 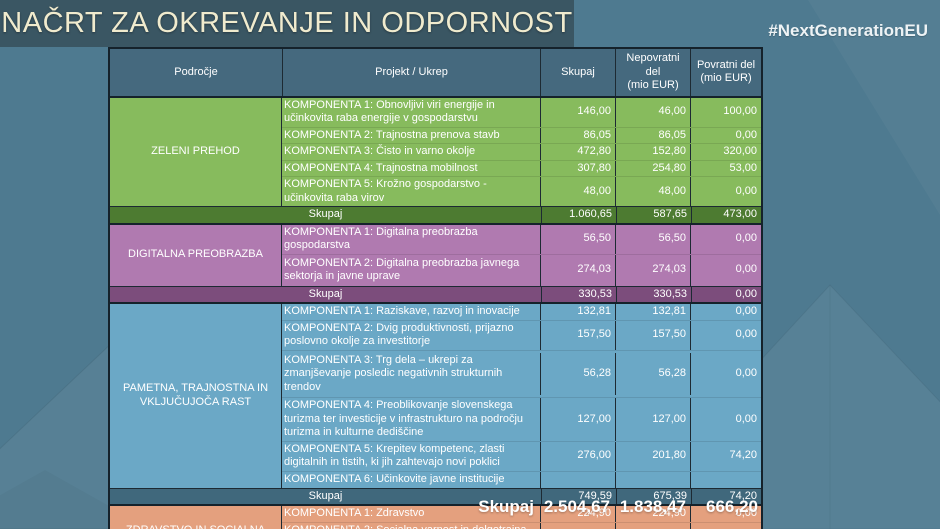 What do you see at coordinates (653, 215) in the screenshot?
I see `subtotal-grant: 587,65` at bounding box center [653, 215].